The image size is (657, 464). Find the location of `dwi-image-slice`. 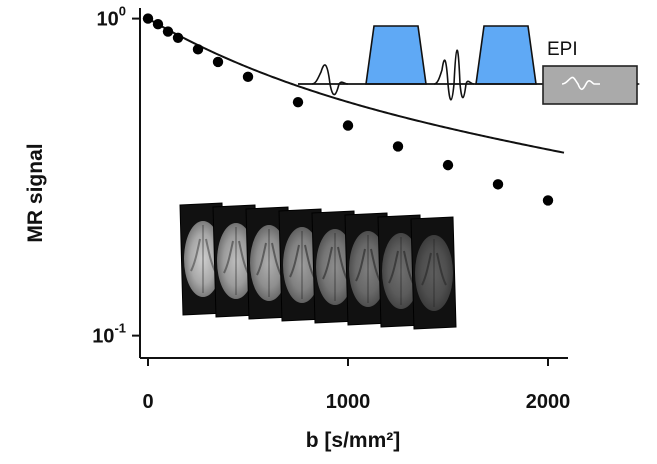

dwi-image-slice is located at coordinates (433, 273).